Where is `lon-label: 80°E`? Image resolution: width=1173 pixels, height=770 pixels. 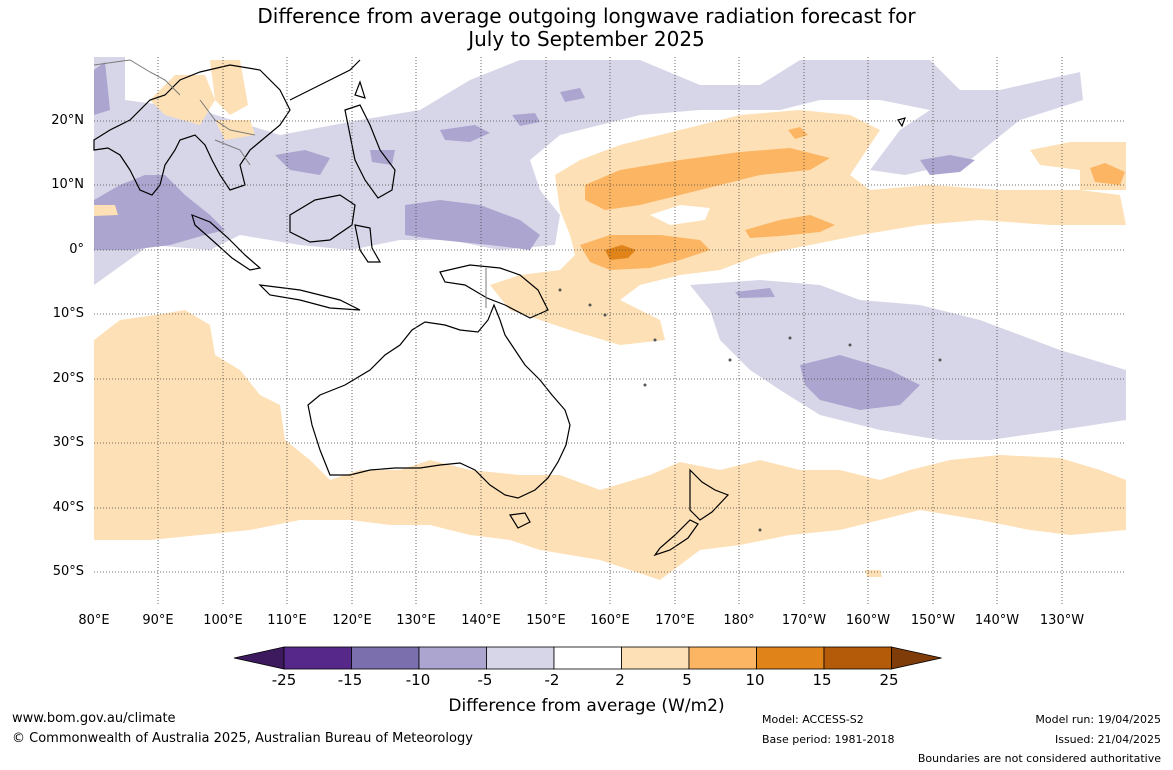
lon-label: 80°E is located at coordinates (94, 620).